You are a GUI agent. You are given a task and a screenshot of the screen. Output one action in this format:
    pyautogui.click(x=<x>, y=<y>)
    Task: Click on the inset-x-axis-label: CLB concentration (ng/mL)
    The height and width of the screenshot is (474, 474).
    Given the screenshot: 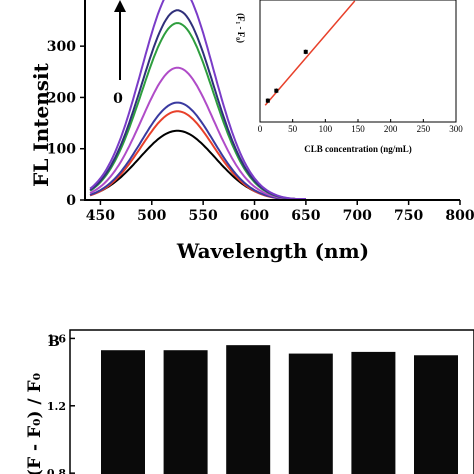 What is the action you would take?
    pyautogui.click(x=358, y=149)
    